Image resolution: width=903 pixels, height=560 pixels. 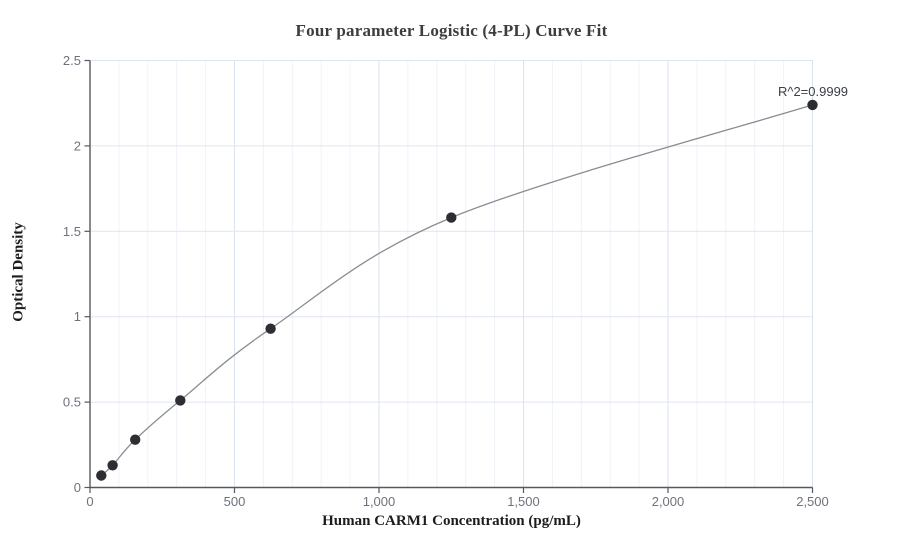 What do you see at coordinates (813, 91) in the screenshot?
I see `r-squared-annotation: R^2=0.9999` at bounding box center [813, 91].